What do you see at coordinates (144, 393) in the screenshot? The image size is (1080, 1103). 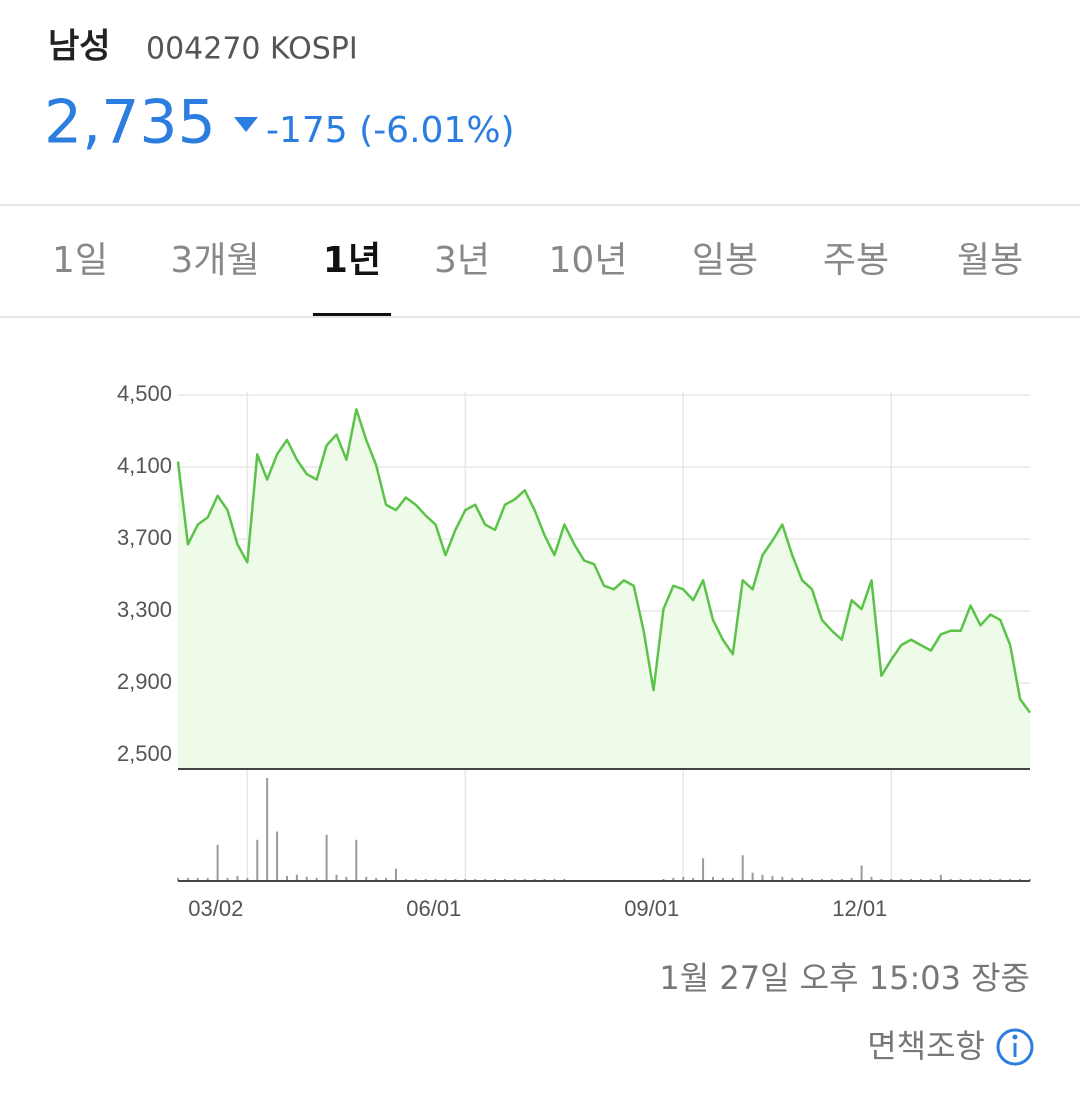 I see `y-tick-label: 4,500` at bounding box center [144, 393].